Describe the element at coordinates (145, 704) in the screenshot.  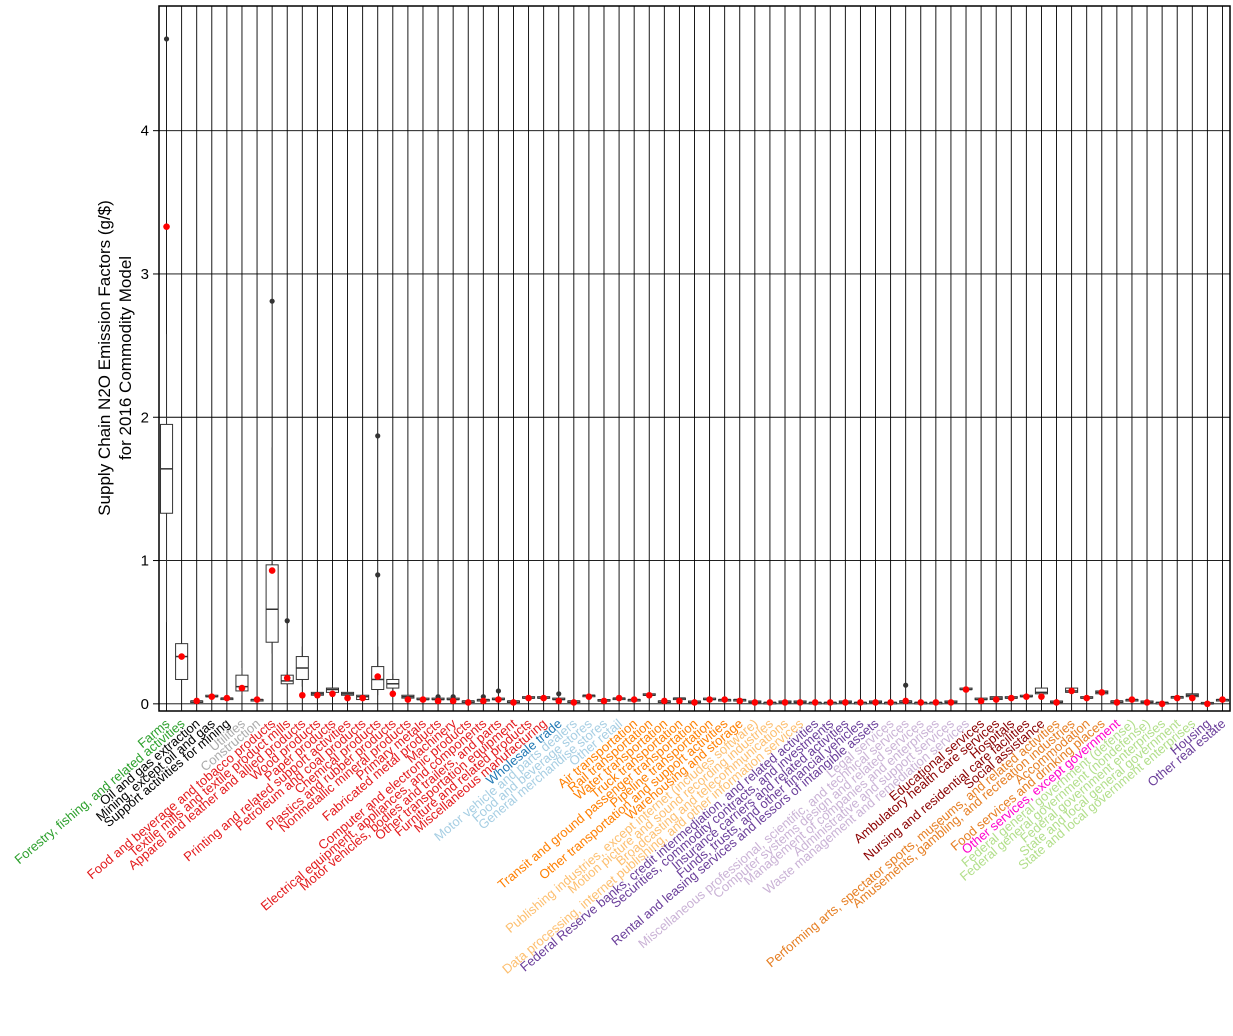
I see `y-tick-label: 0` at that location.